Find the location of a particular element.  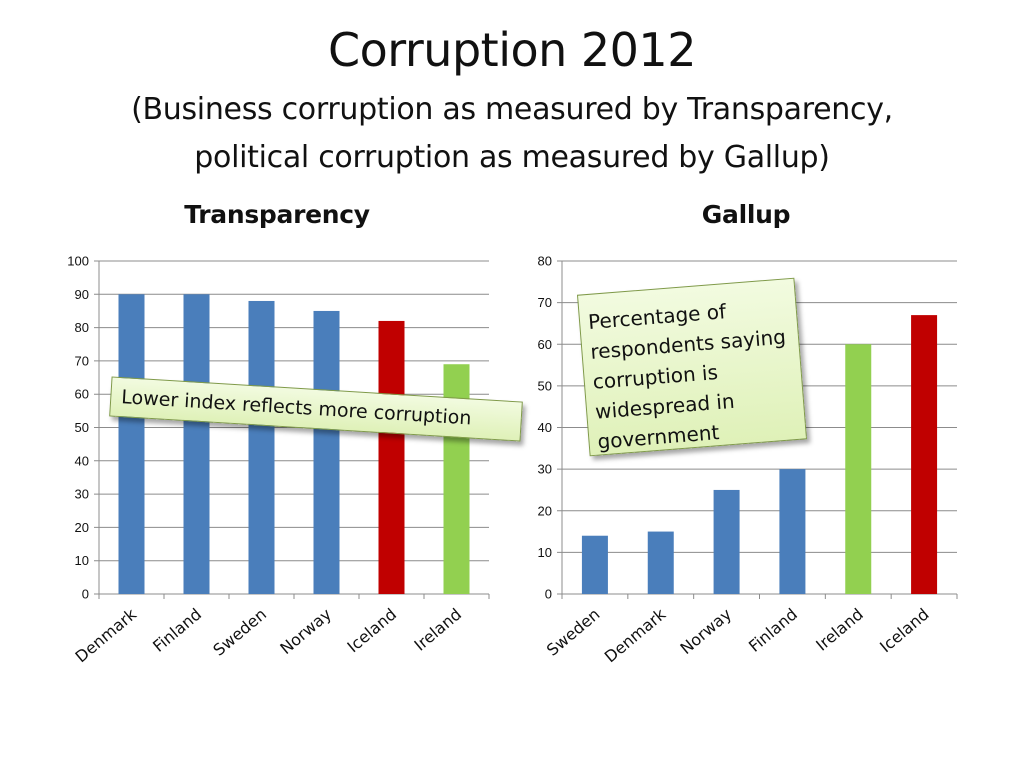

transparency-x-category-label: Denmark is located at coordinates (106, 635).